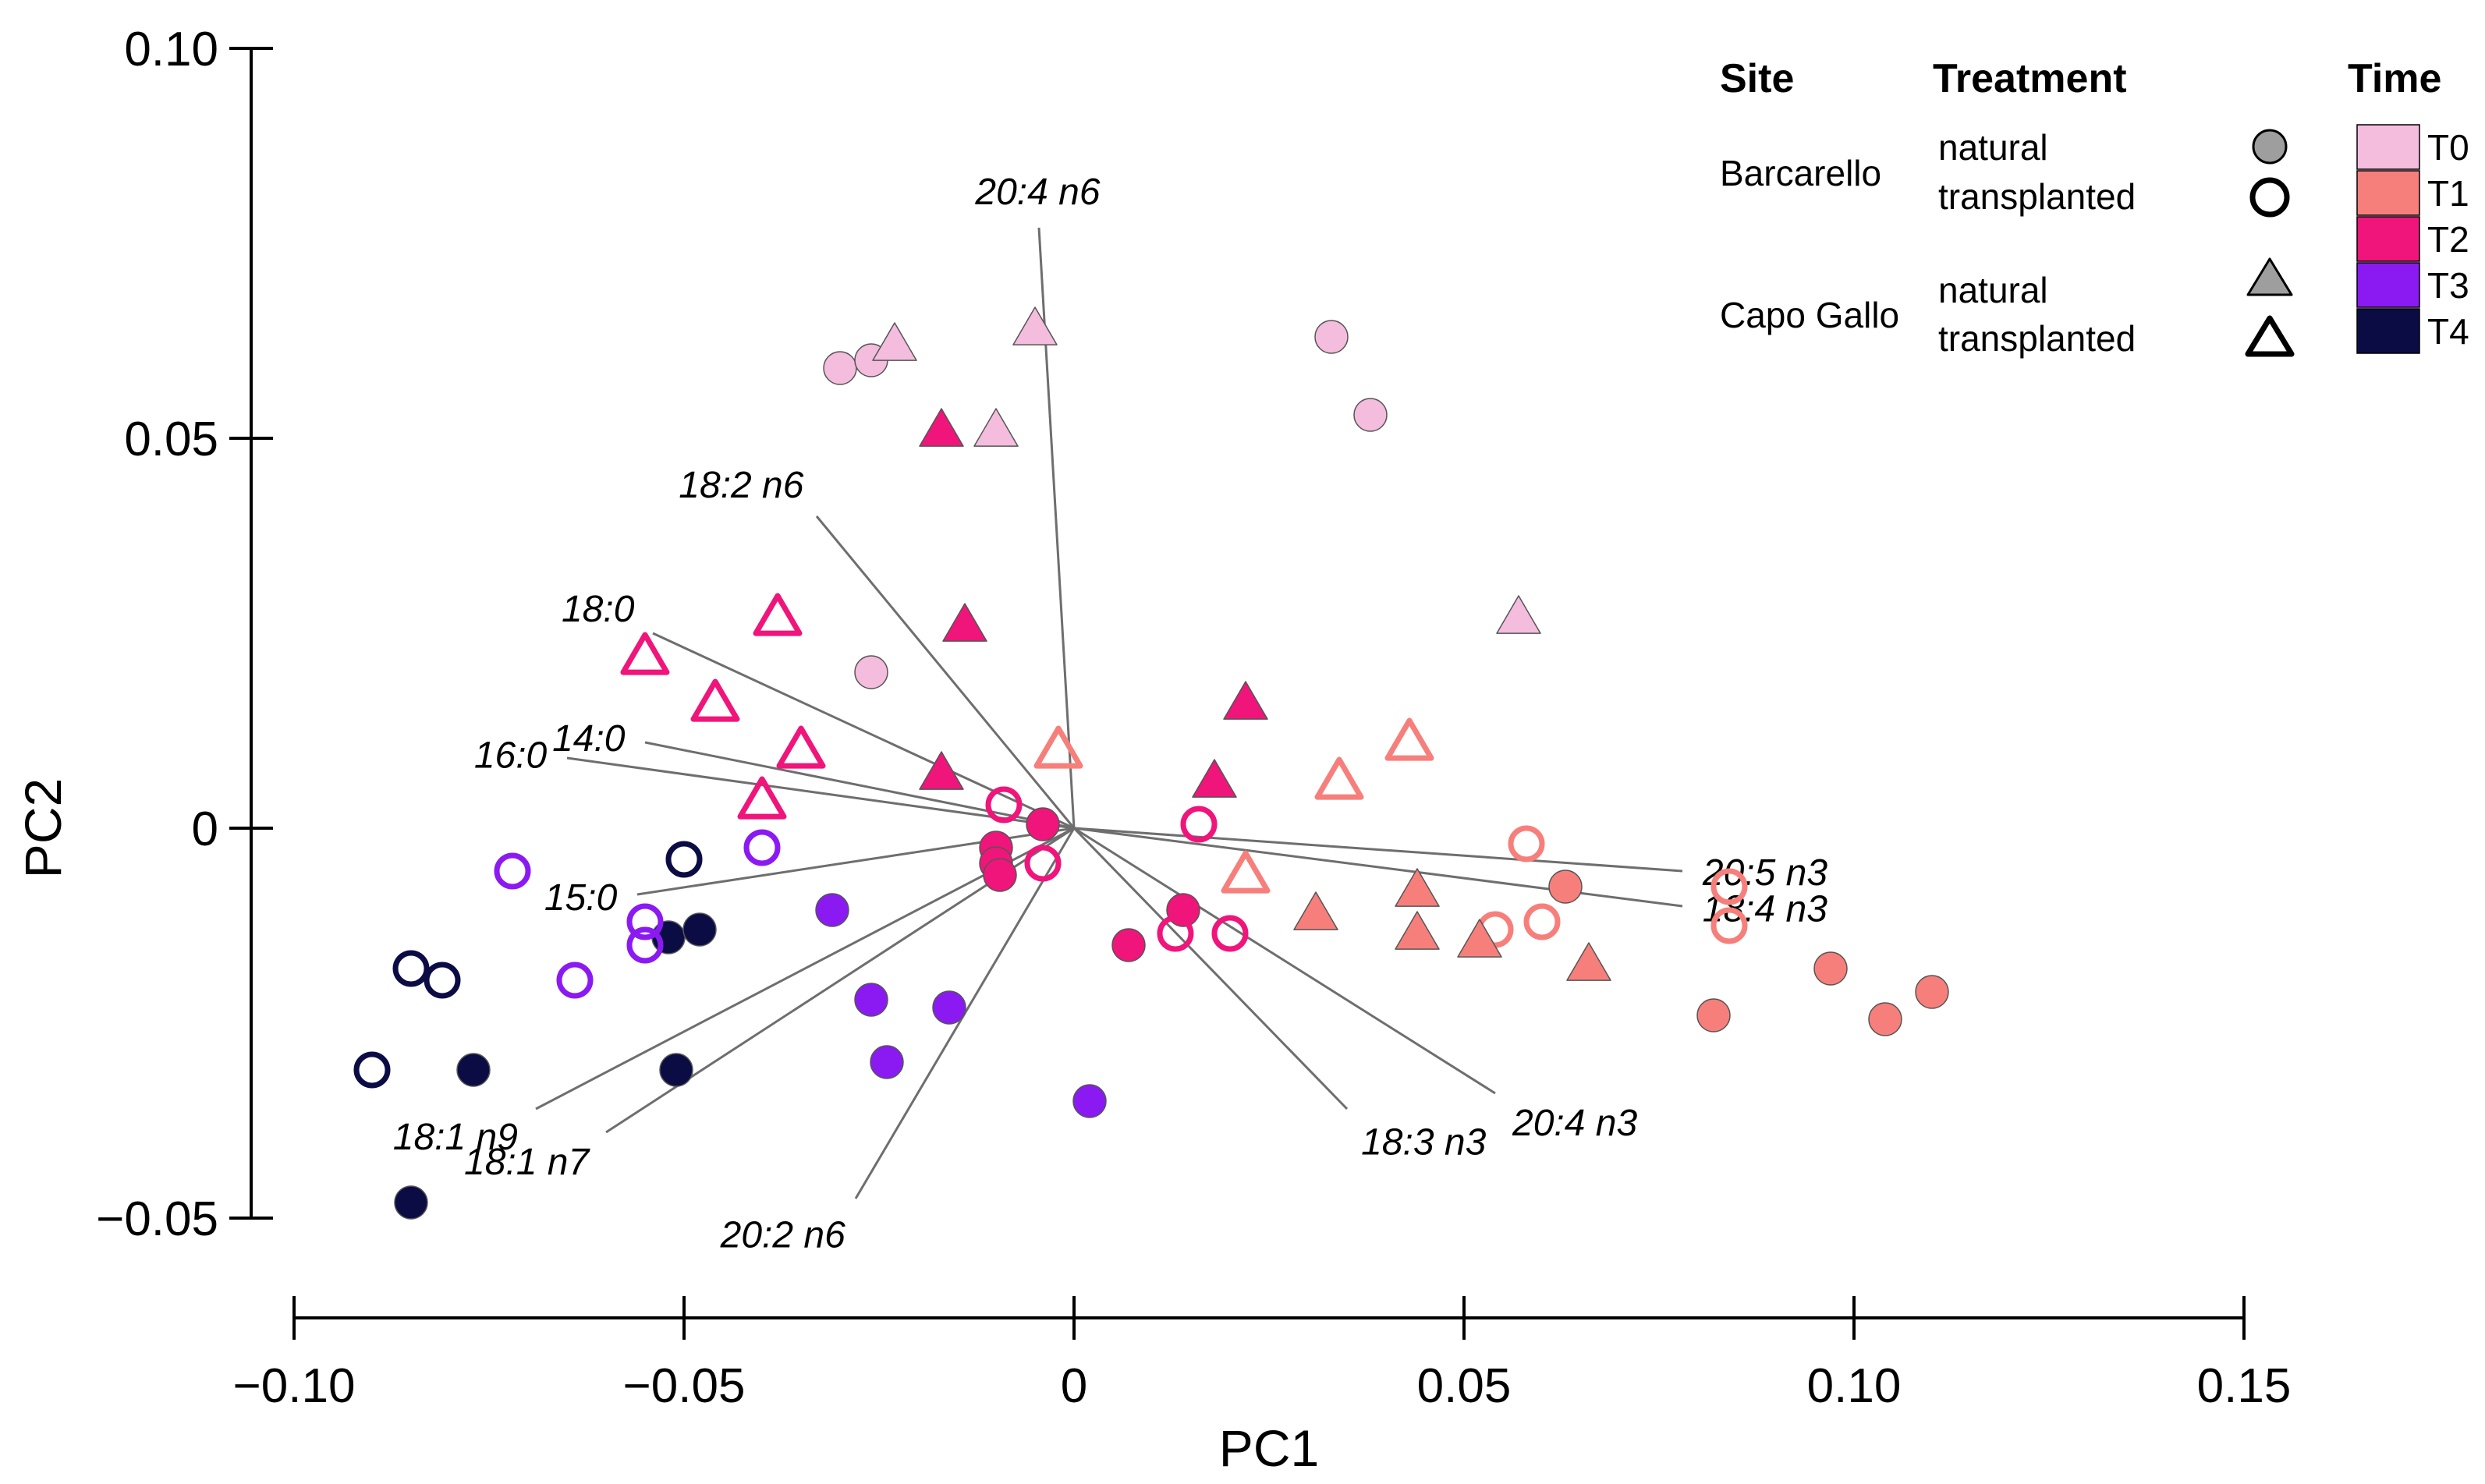  I want to click on legend-filled-triangle-marker, so click(2269, 276).